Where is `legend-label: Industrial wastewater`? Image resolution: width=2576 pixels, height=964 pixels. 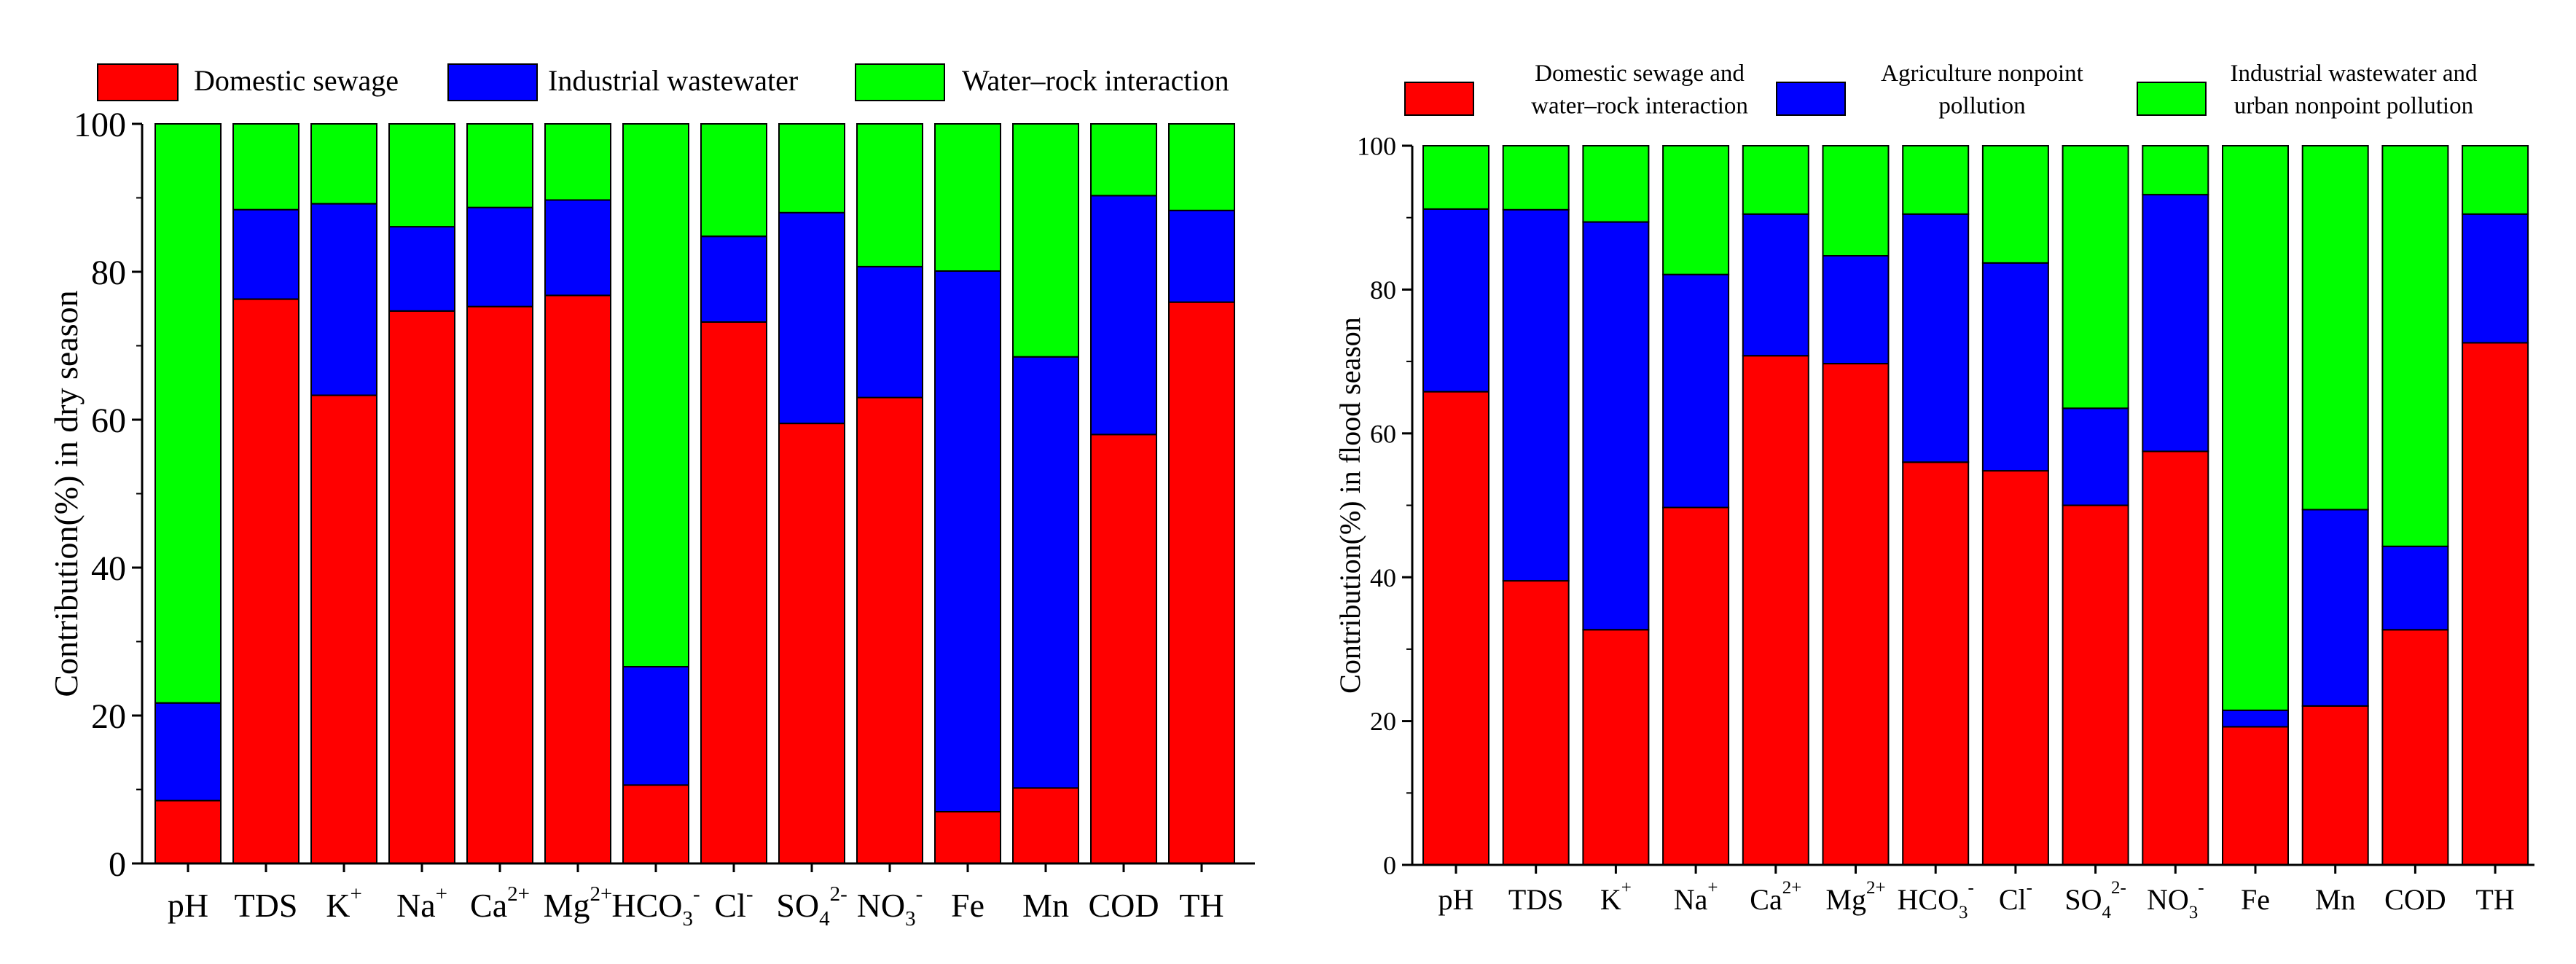
legend-label: Industrial wastewater is located at coordinates (673, 80).